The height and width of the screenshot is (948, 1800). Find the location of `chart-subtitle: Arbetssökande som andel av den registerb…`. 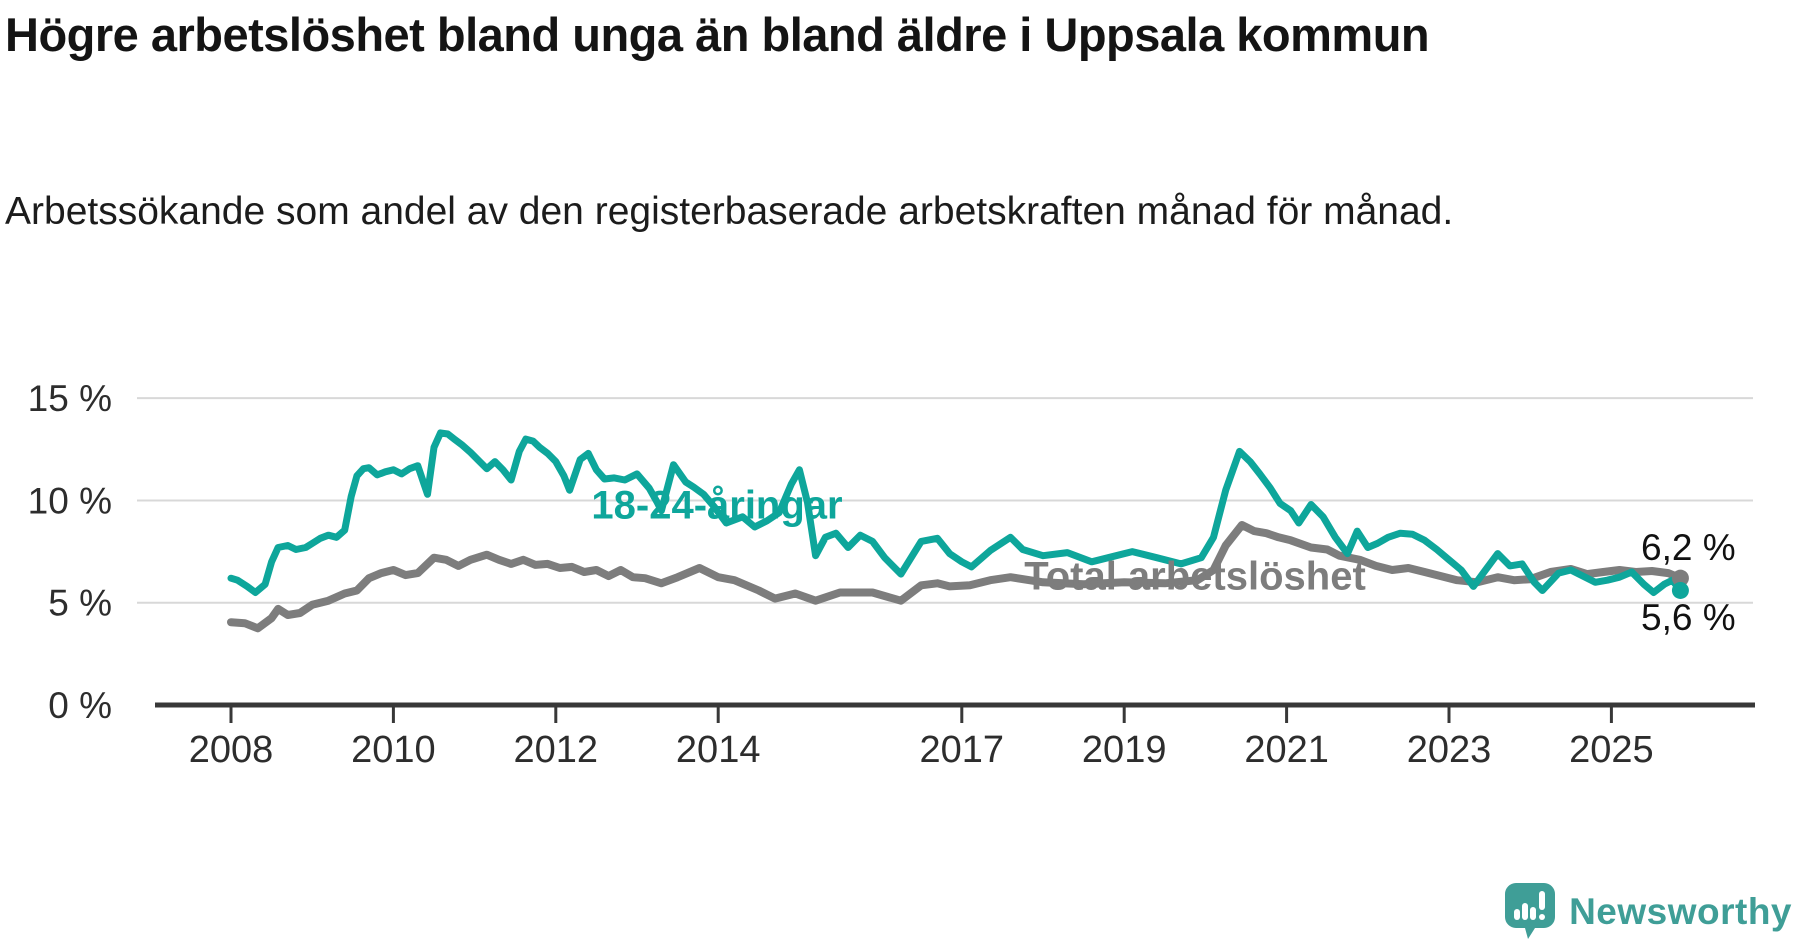

chart-subtitle: Arbetssökande som andel av den registerb… is located at coordinates (729, 211).